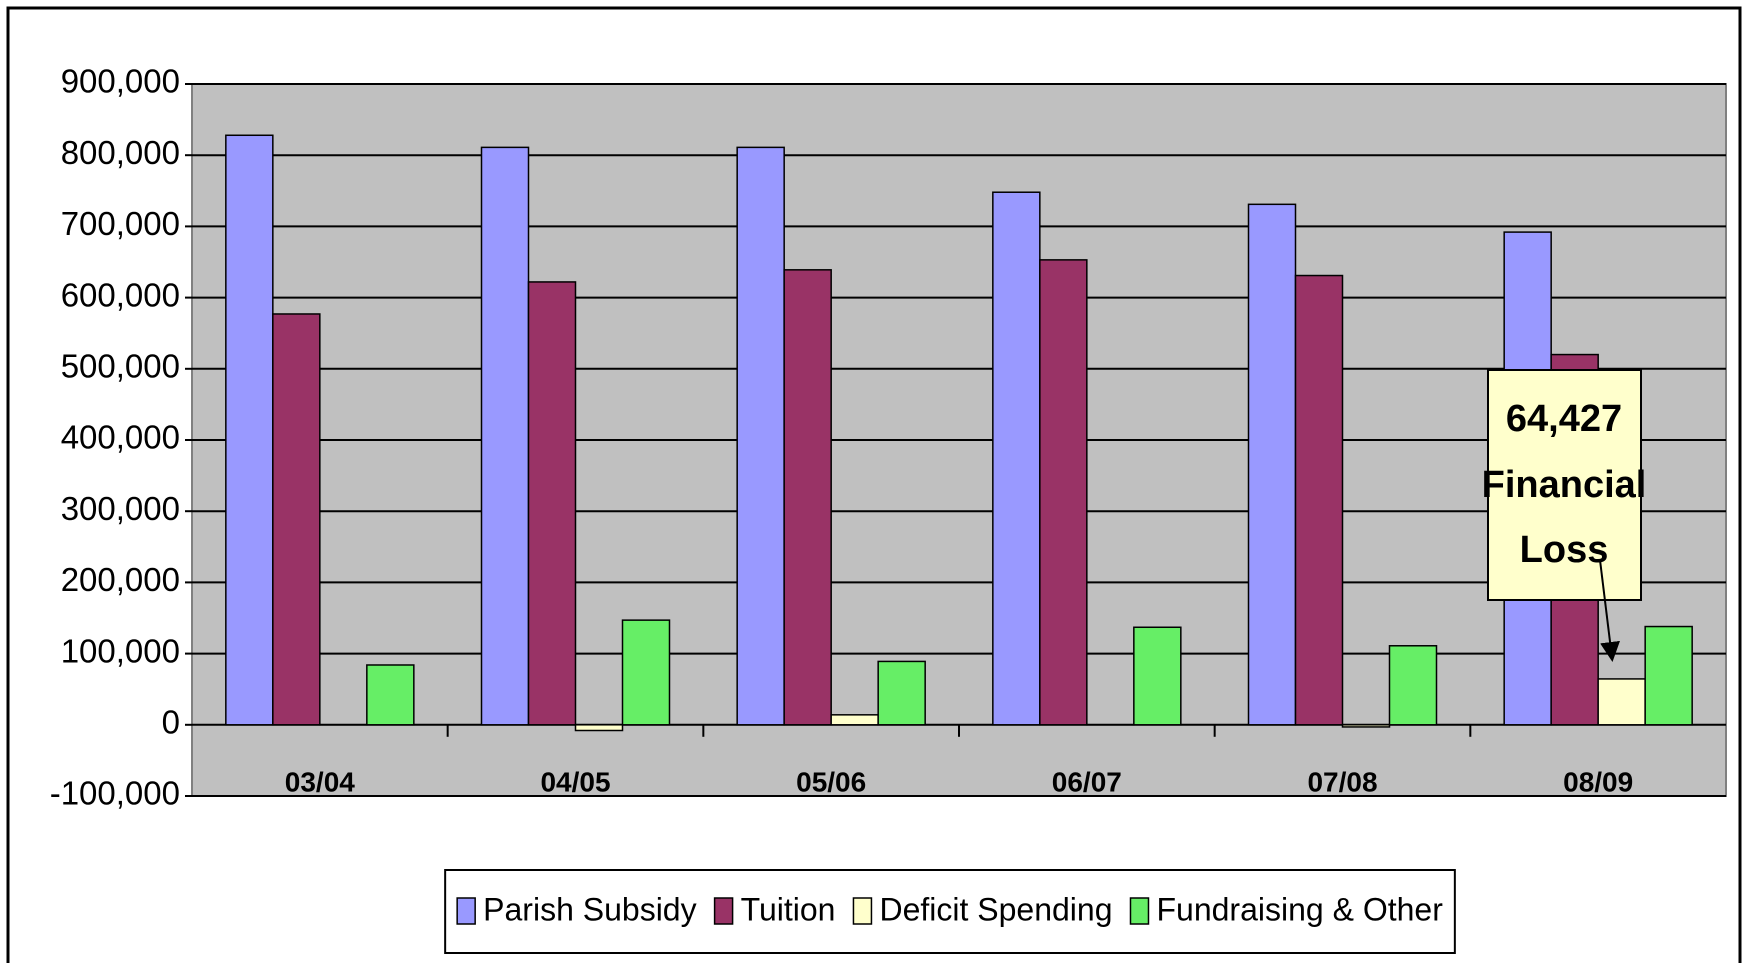 The width and height of the screenshot is (1748, 963). I want to click on annotation: 64,427 Financial Loss, so click(1564, 515).